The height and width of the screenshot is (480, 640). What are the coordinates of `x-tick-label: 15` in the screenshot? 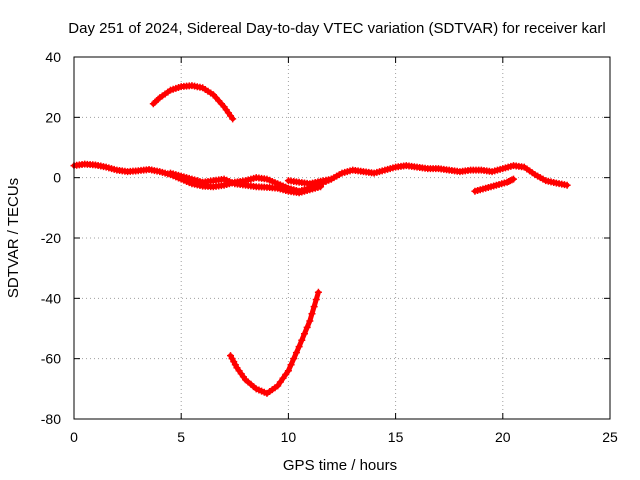 It's located at (396, 437).